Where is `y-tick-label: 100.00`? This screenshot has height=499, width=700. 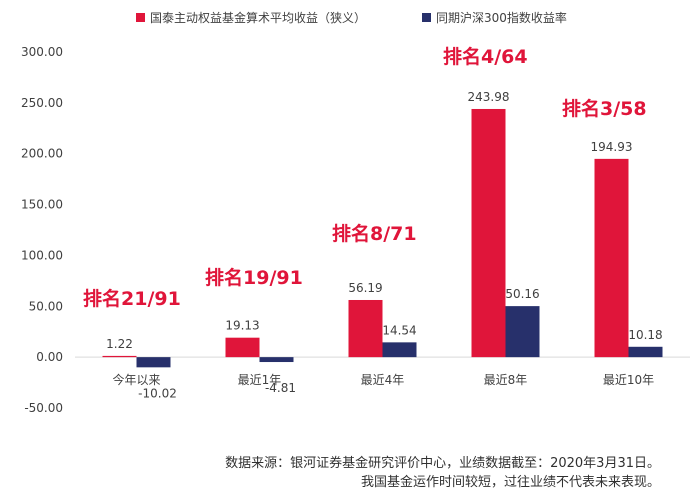
y-tick-label: 100.00 is located at coordinates (42, 255).